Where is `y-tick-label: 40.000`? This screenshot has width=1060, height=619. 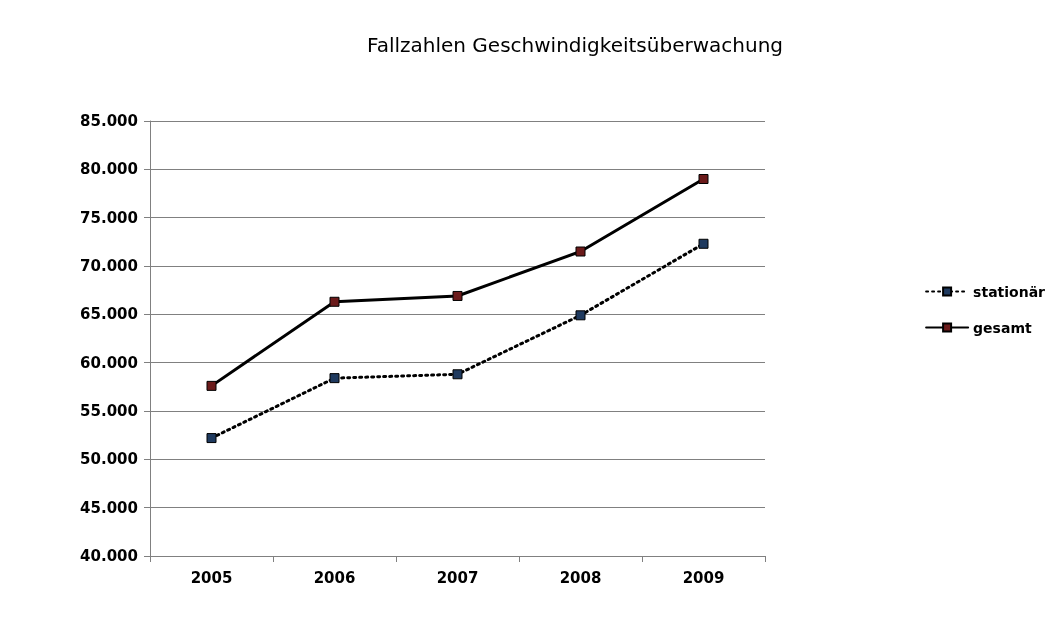
y-tick-label: 40.000 is located at coordinates (109, 556).